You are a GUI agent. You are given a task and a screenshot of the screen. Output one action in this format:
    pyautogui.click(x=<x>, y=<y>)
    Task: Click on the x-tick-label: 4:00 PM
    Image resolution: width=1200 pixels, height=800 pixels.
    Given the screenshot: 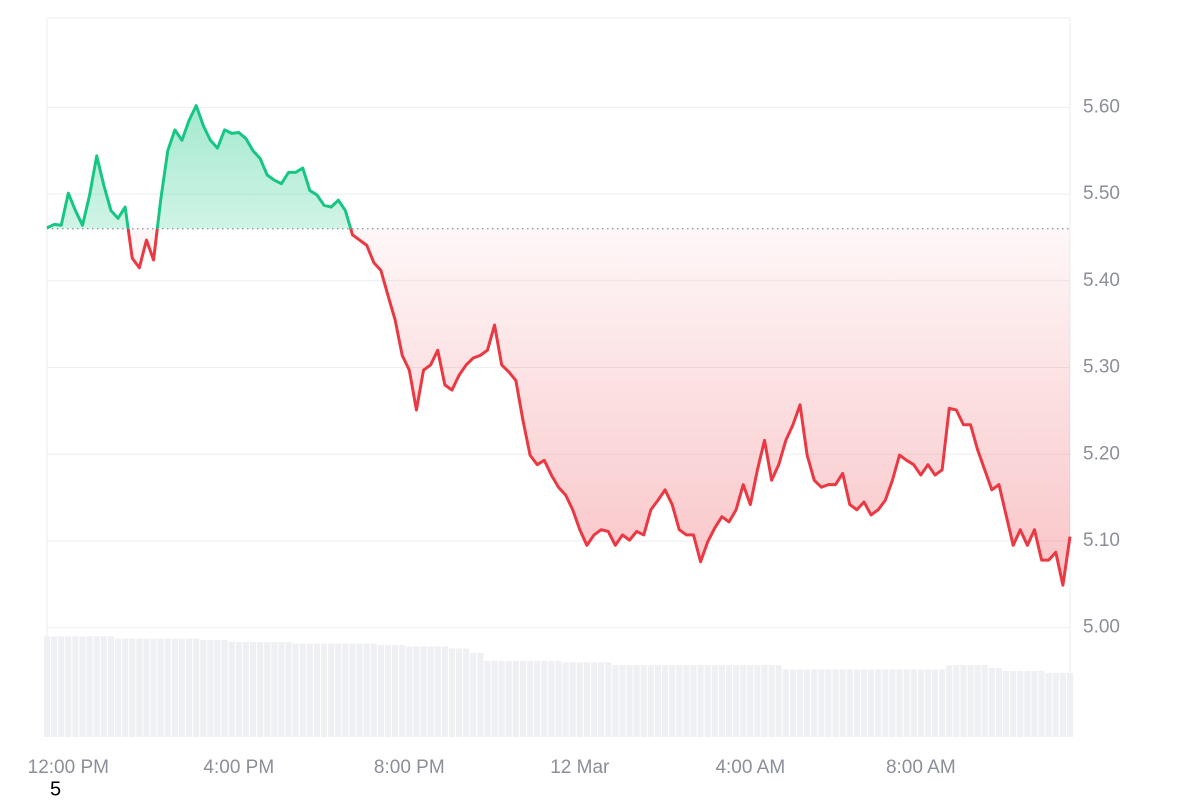 What is the action you would take?
    pyautogui.click(x=238, y=767)
    